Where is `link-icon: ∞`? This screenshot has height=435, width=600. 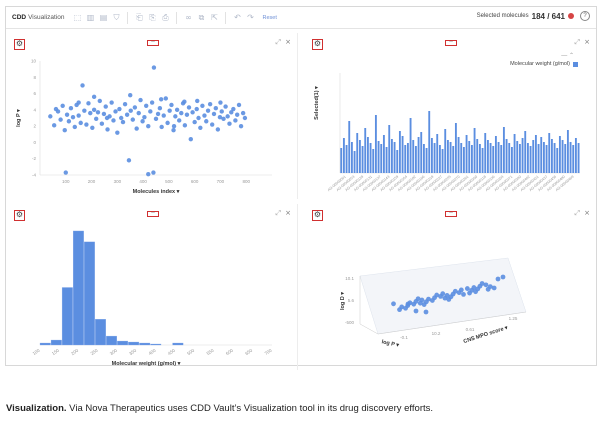 link-icon: ∞ is located at coordinates (188, 17).